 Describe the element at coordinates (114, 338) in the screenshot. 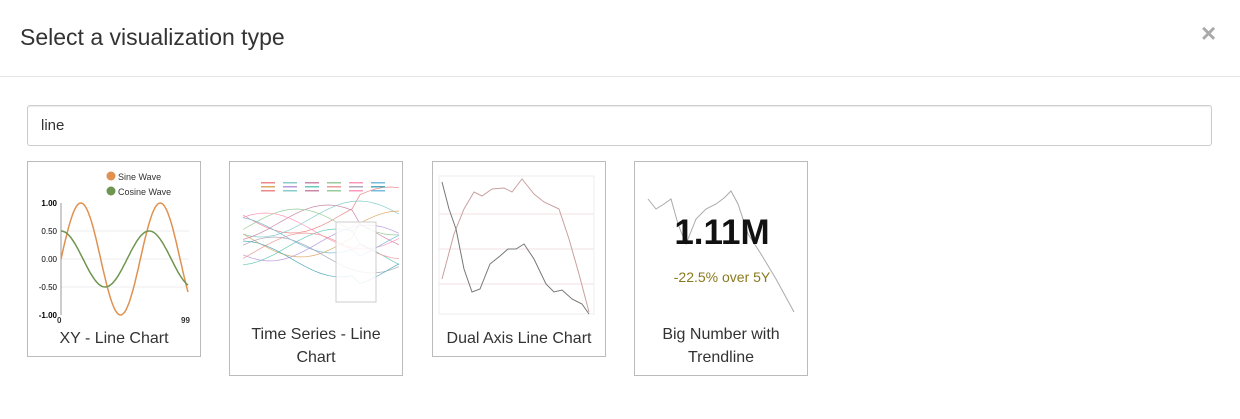

I see `card-label: XY - Line Chart` at that location.